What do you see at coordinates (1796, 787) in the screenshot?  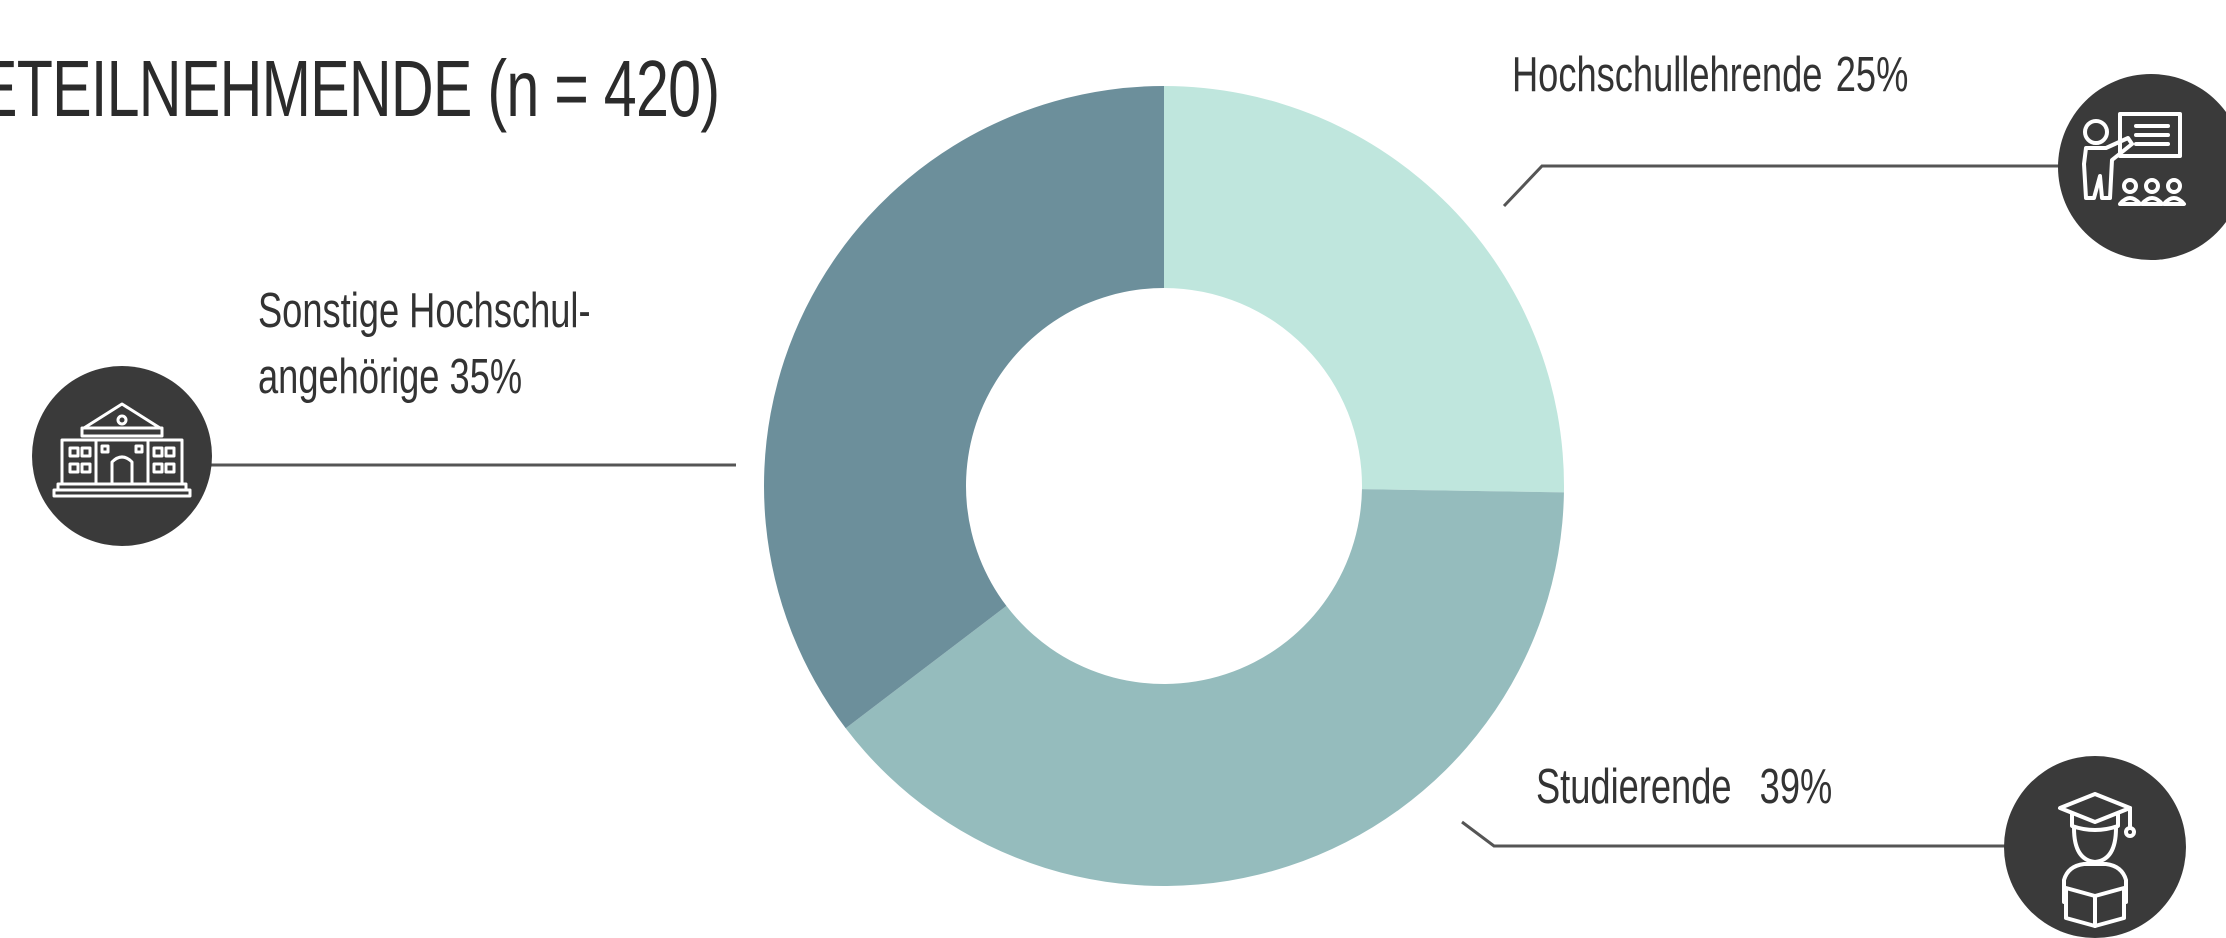 I see `label-students-pct: 39%` at bounding box center [1796, 787].